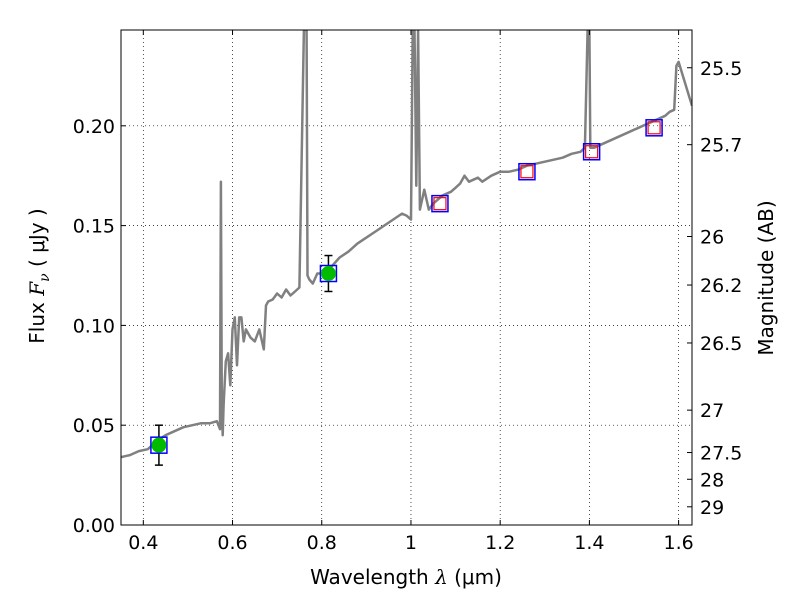  What do you see at coordinates (441, 577) in the screenshot?
I see `x-axis-title-symbol: λ` at bounding box center [441, 577].